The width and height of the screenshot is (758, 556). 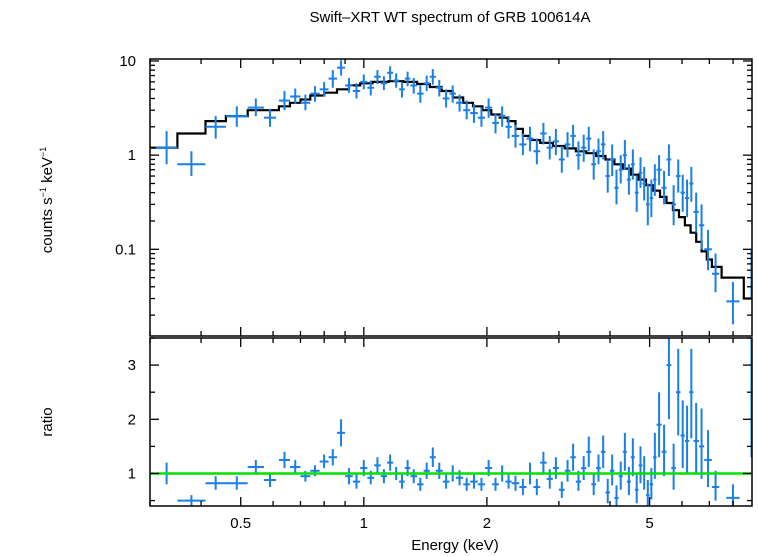 What do you see at coordinates (125, 249) in the screenshot?
I see `y-tick-label: 0.1` at bounding box center [125, 249].